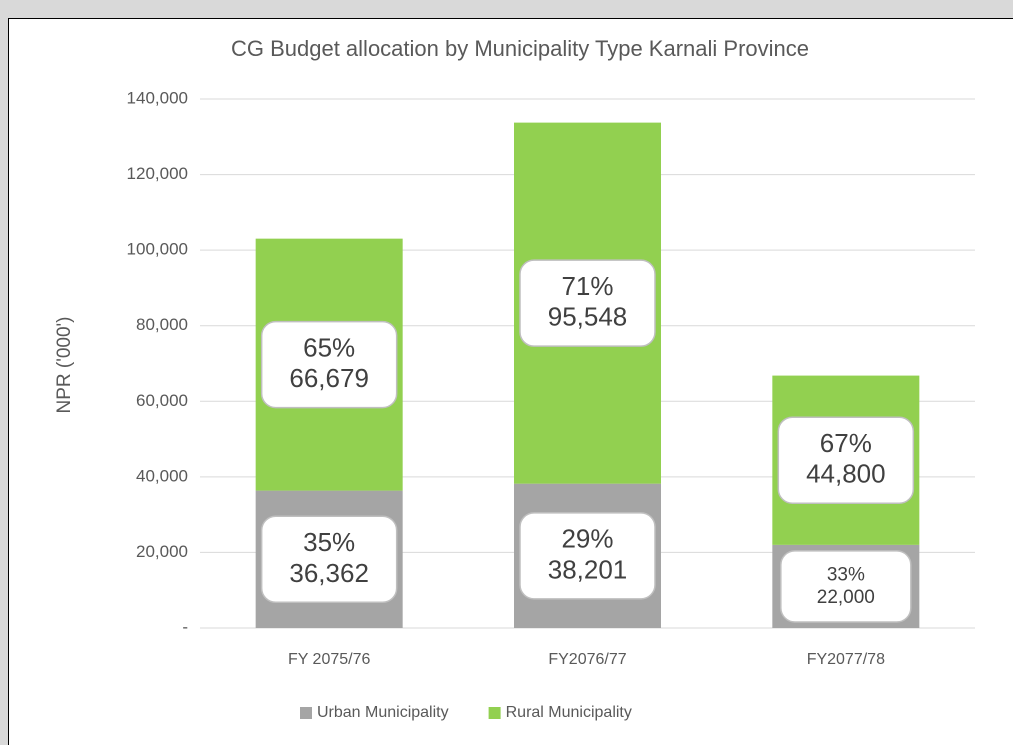  What do you see at coordinates (329, 573) in the screenshot?
I see `data-label-value: 36,362` at bounding box center [329, 573].